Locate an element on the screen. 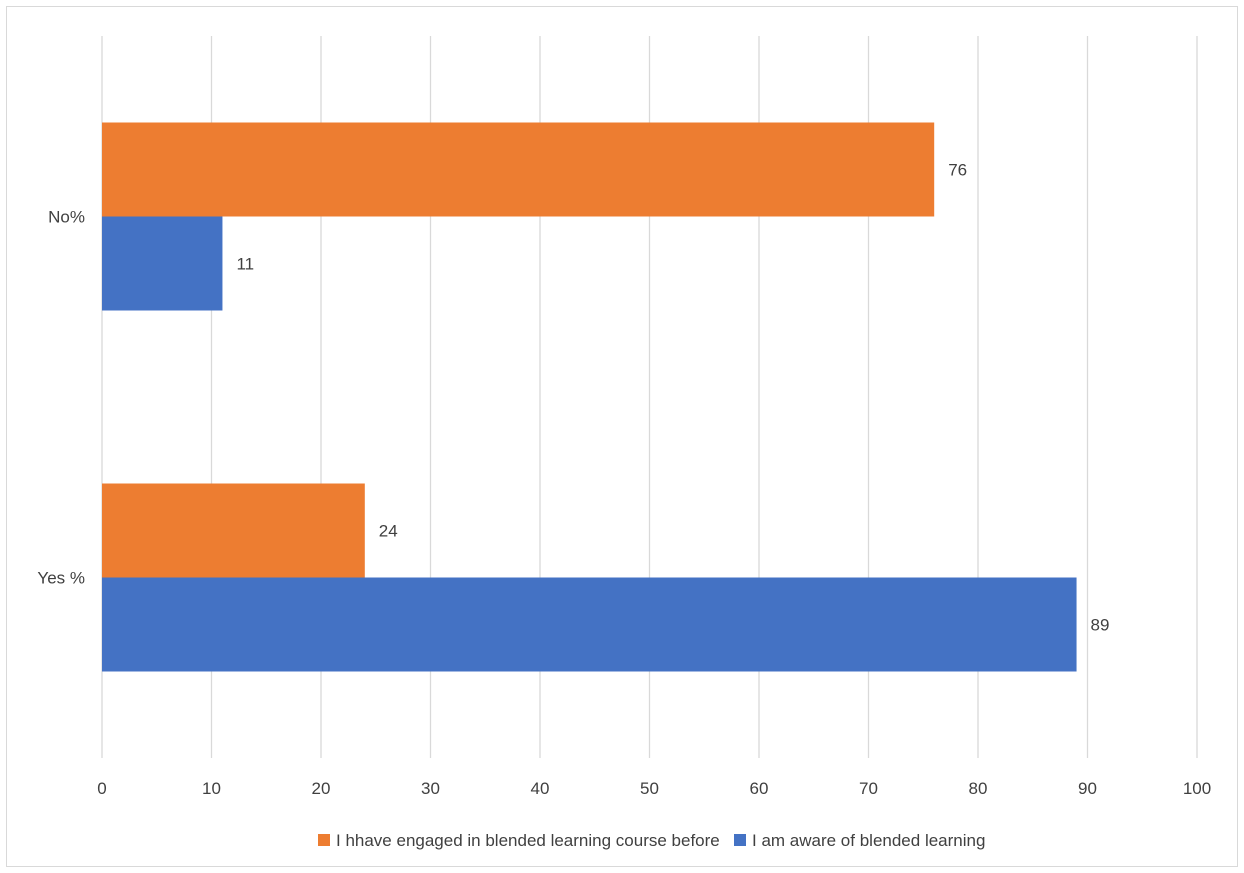  tick-labels: 0 10 20 30 40 50 60 70 80 90 100 is located at coordinates (654, 788).